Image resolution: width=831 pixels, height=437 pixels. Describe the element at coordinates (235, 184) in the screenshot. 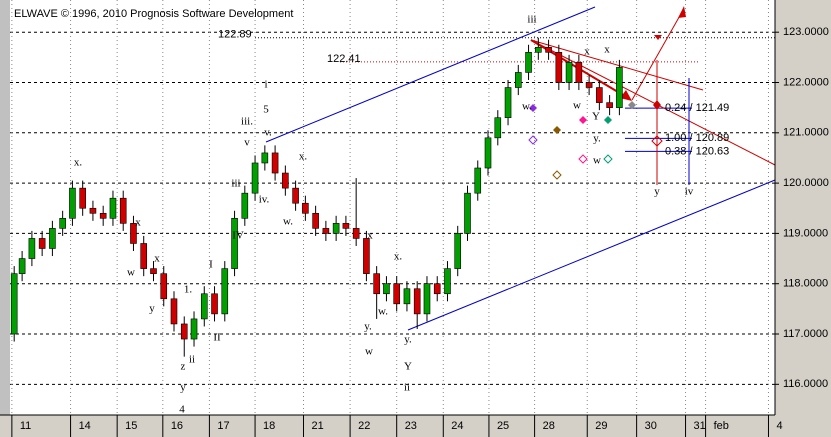

I see `wave-label: iii` at that location.